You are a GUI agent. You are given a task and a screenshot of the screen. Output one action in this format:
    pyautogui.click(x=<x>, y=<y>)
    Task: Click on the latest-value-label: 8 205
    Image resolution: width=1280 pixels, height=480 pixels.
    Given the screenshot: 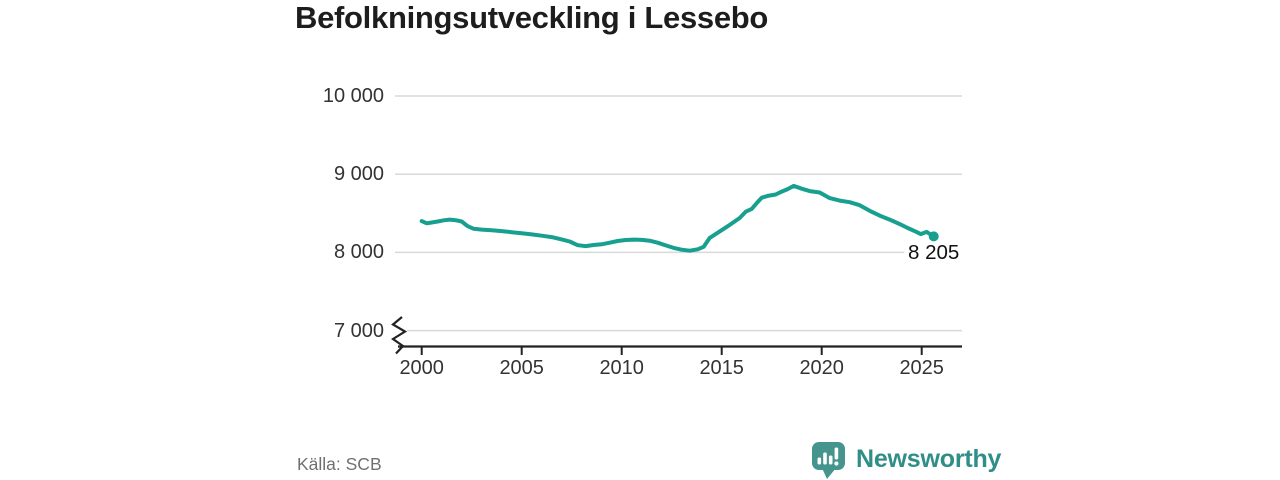 What is the action you would take?
    pyautogui.click(x=934, y=252)
    